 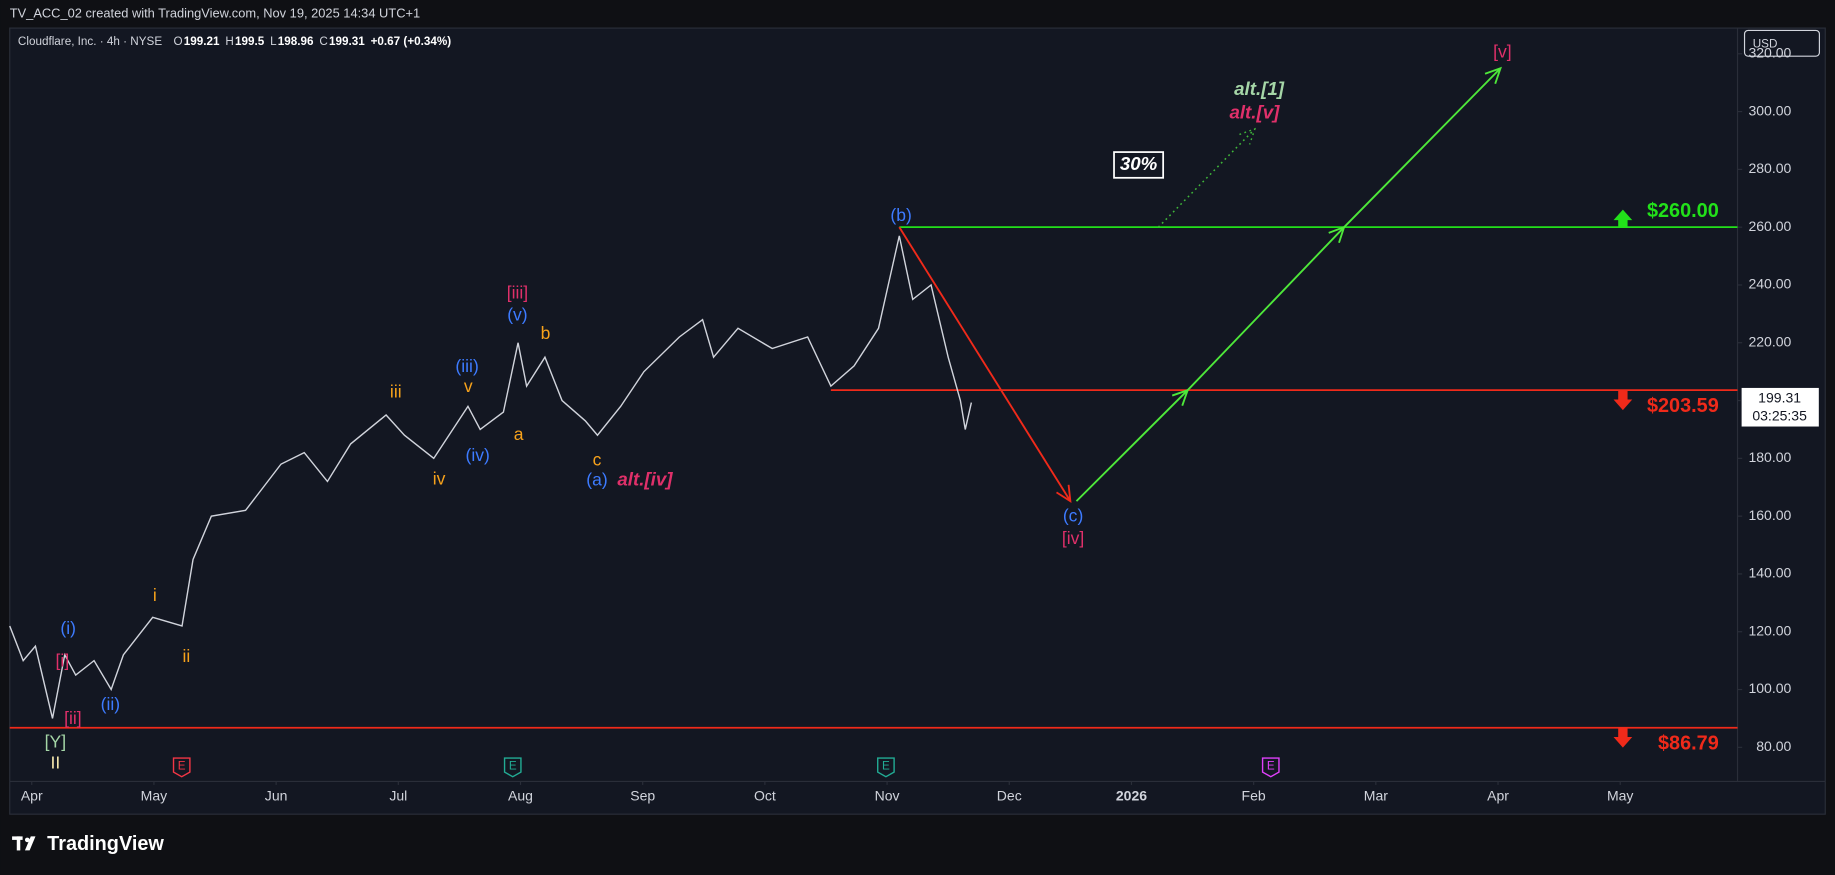 What do you see at coordinates (477, 455) in the screenshot?
I see `wave-label: (iv)` at bounding box center [477, 455].